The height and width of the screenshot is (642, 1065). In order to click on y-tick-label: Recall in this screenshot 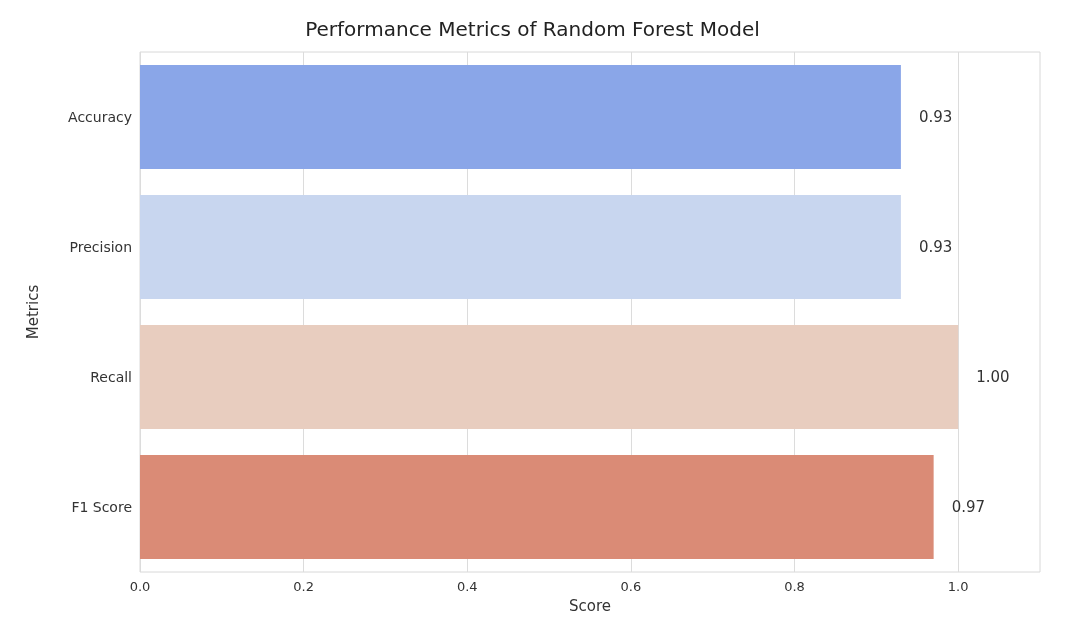, I will do `click(111, 377)`.